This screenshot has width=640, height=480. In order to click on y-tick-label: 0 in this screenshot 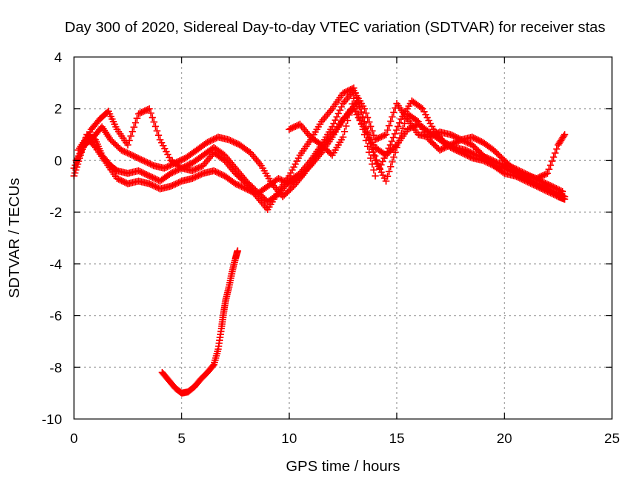, I will do `click(58, 160)`.